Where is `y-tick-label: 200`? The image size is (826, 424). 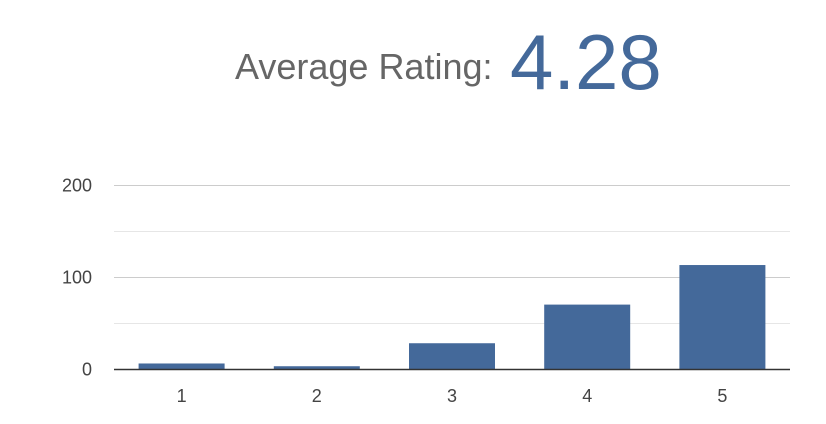 y-tick-label: 200 is located at coordinates (77, 186).